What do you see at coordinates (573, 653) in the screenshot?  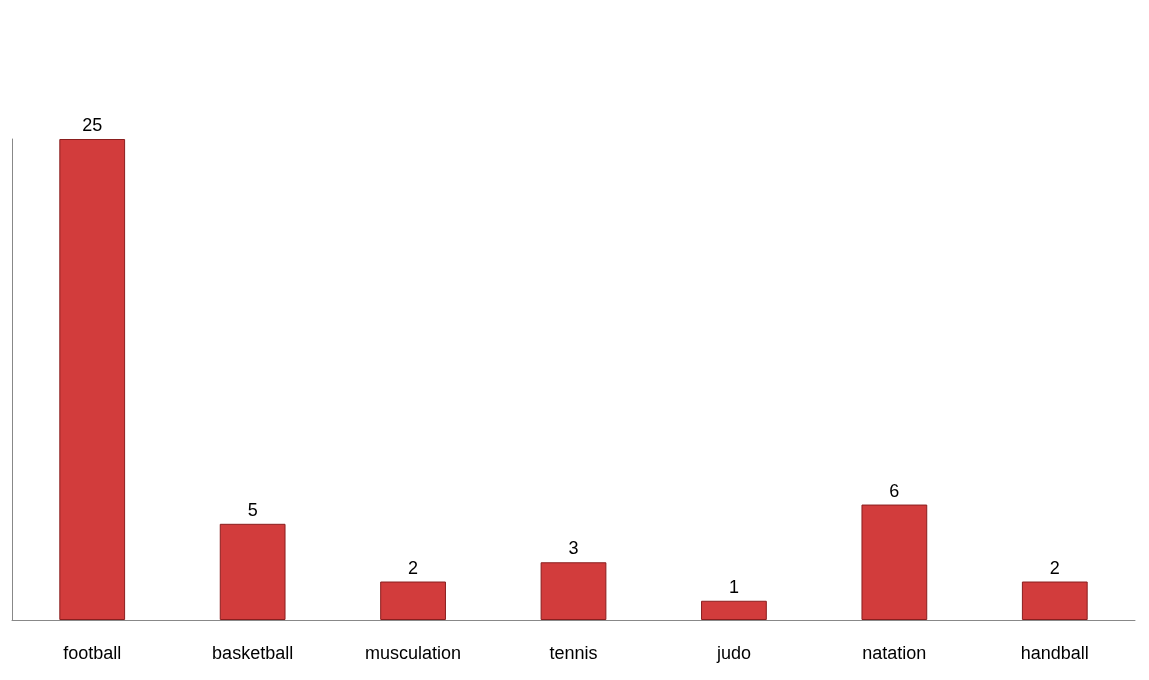 I see `x-tick-label: tennis` at bounding box center [573, 653].